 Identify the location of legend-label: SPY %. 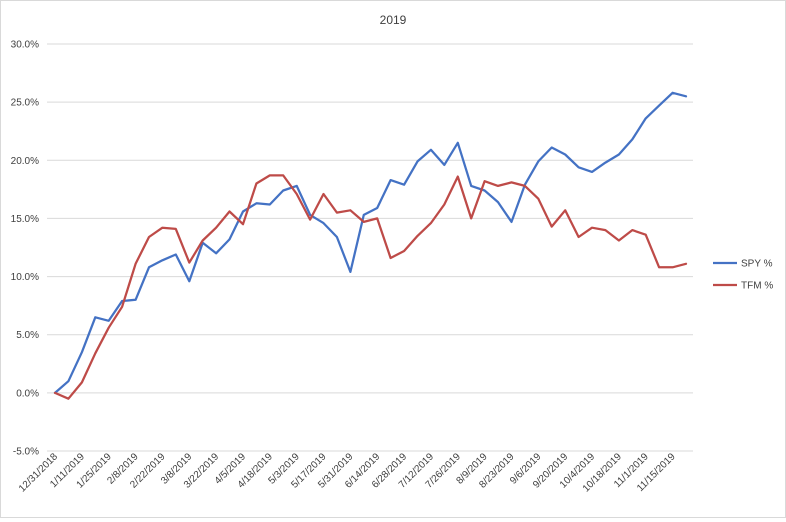
(757, 264).